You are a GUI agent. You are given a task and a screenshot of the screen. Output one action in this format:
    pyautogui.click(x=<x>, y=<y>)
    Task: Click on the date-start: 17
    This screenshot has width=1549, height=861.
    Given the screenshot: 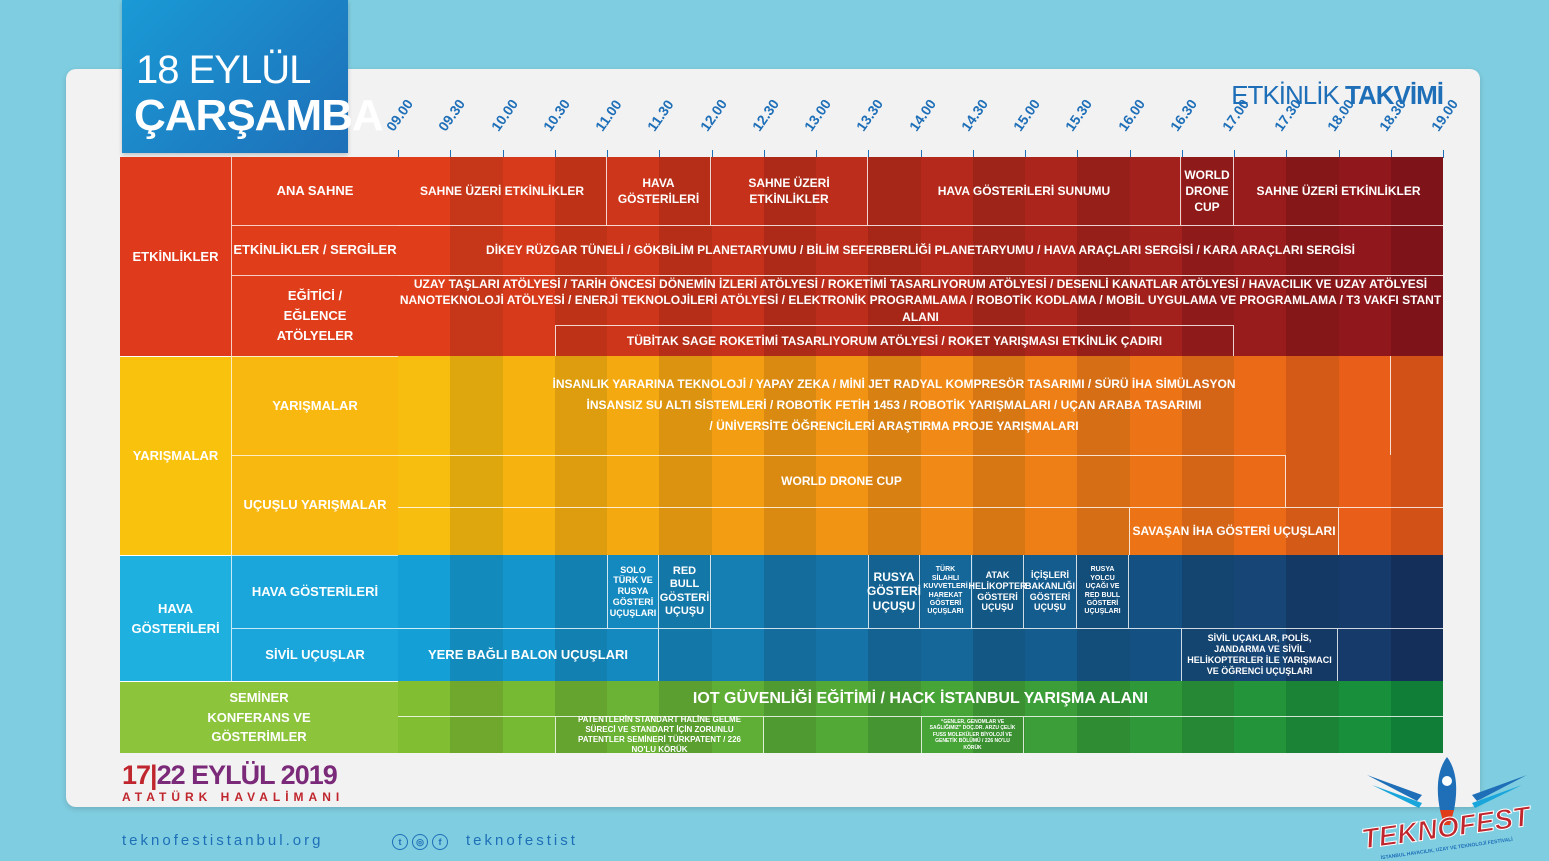 What is the action you would take?
    pyautogui.click(x=136, y=775)
    